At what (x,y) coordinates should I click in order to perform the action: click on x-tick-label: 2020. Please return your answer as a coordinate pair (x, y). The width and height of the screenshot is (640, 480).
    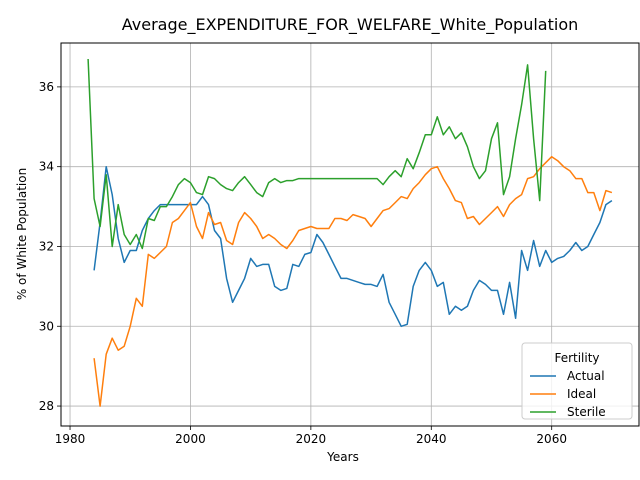
    Looking at the image, I should click on (311, 439).